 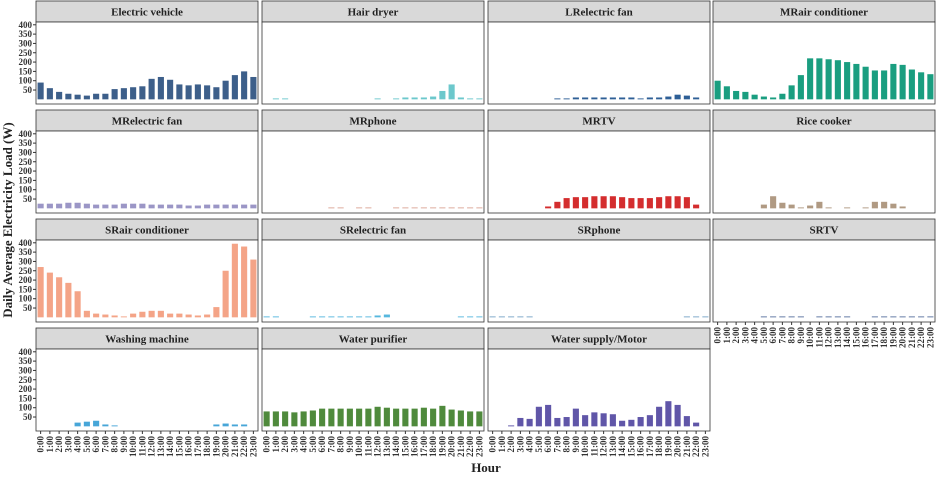 I want to click on x-tick-label: 5:00, so click(x=87, y=444).